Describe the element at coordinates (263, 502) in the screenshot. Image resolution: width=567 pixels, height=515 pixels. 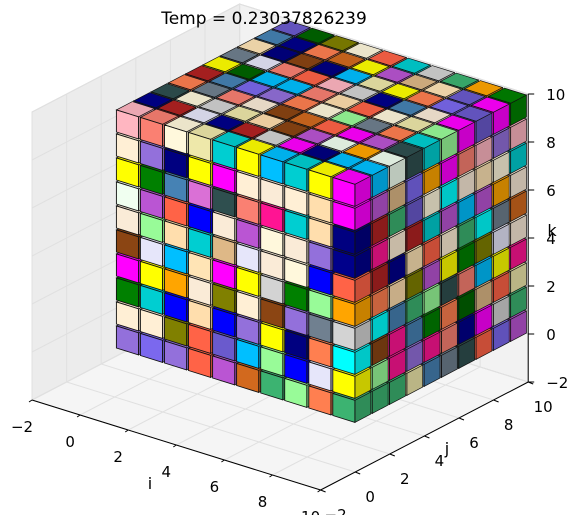
I see `tick-label-i: 8` at that location.